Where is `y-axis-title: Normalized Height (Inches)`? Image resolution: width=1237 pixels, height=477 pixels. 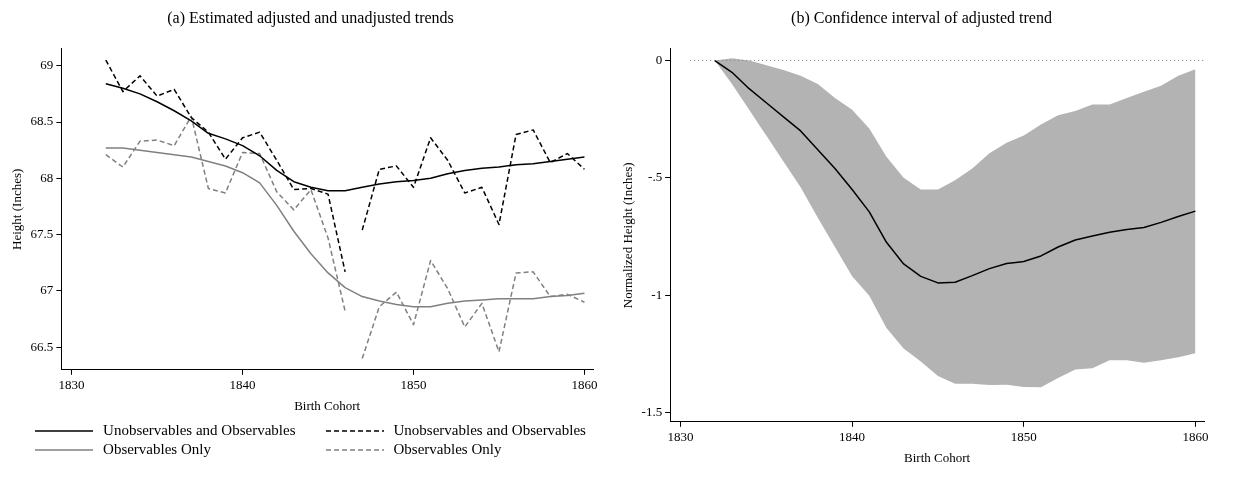
y-axis-title: Normalized Height (Inches) is located at coordinates (628, 235).